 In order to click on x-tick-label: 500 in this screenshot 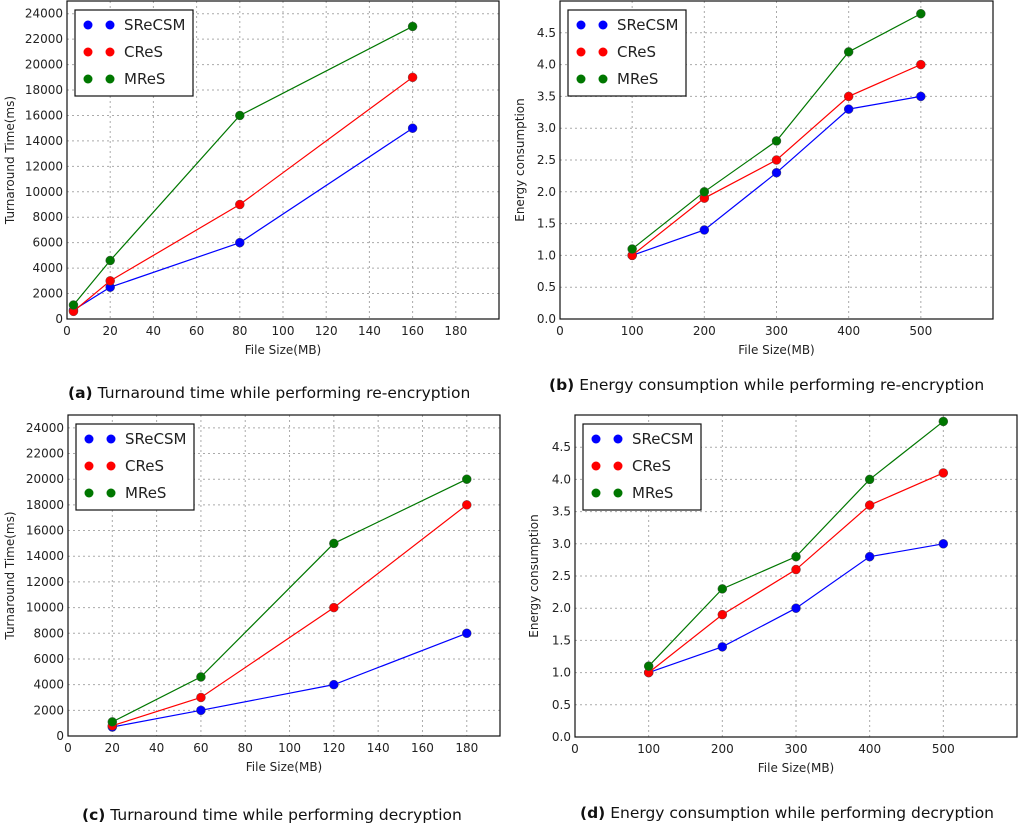, I will do `click(920, 331)`.